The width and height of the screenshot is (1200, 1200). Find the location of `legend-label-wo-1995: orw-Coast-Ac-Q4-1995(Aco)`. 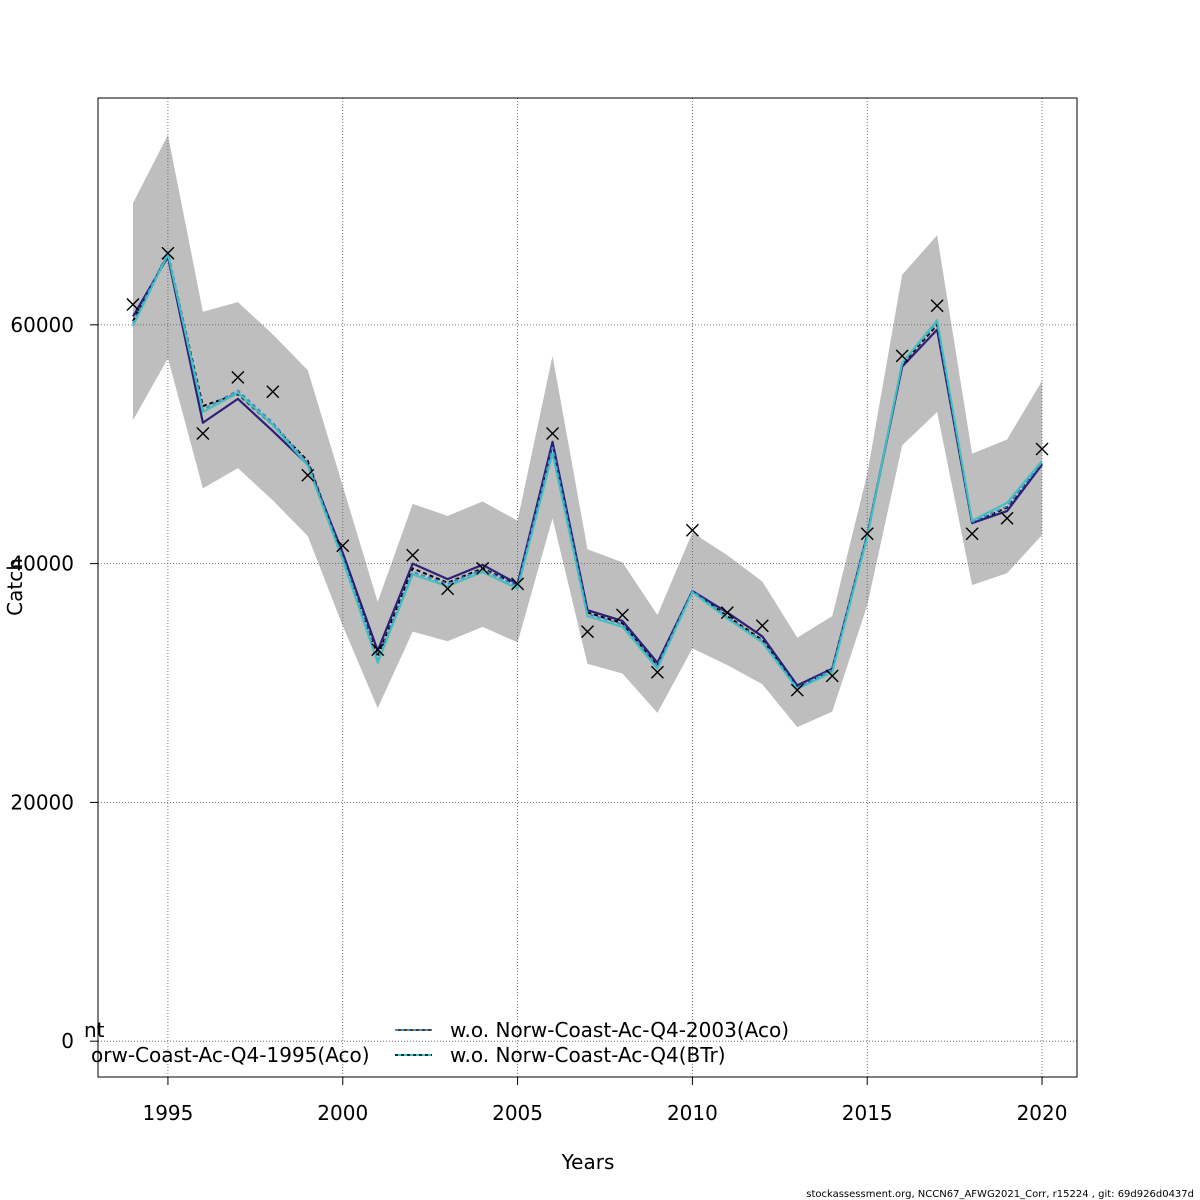

legend-label-wo-1995: orw-Coast-Ac-Q4-1995(Aco) is located at coordinates (230, 1055).